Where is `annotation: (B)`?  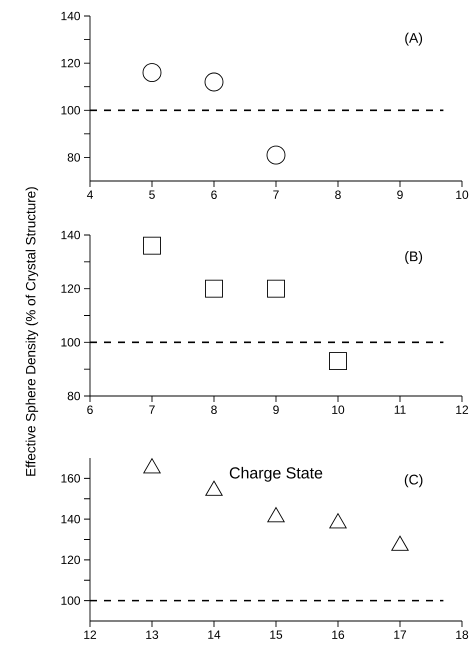
annotation: (B) is located at coordinates (413, 257).